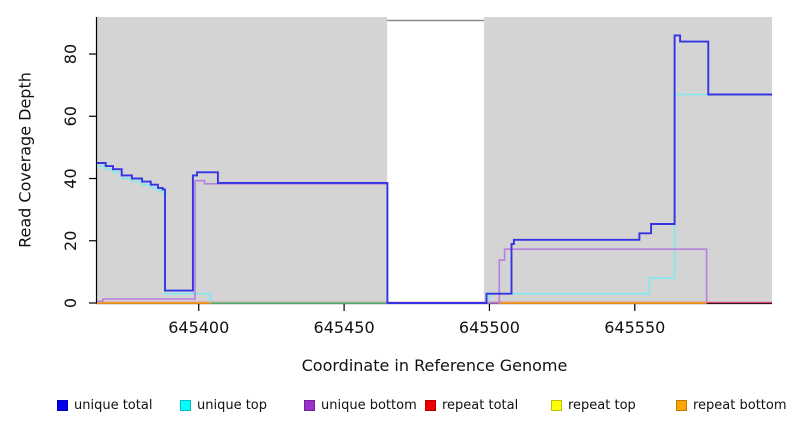  I want to click on legend-item-repeat-total: repeat total, so click(471, 405).